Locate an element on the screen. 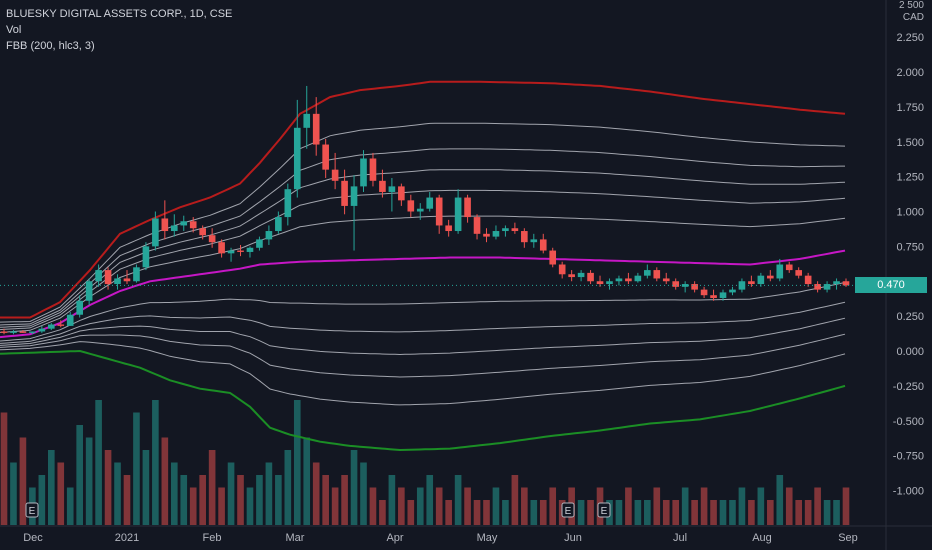 This screenshot has width=932, height=550. y-tick-label: 2.000 is located at coordinates (910, 73).